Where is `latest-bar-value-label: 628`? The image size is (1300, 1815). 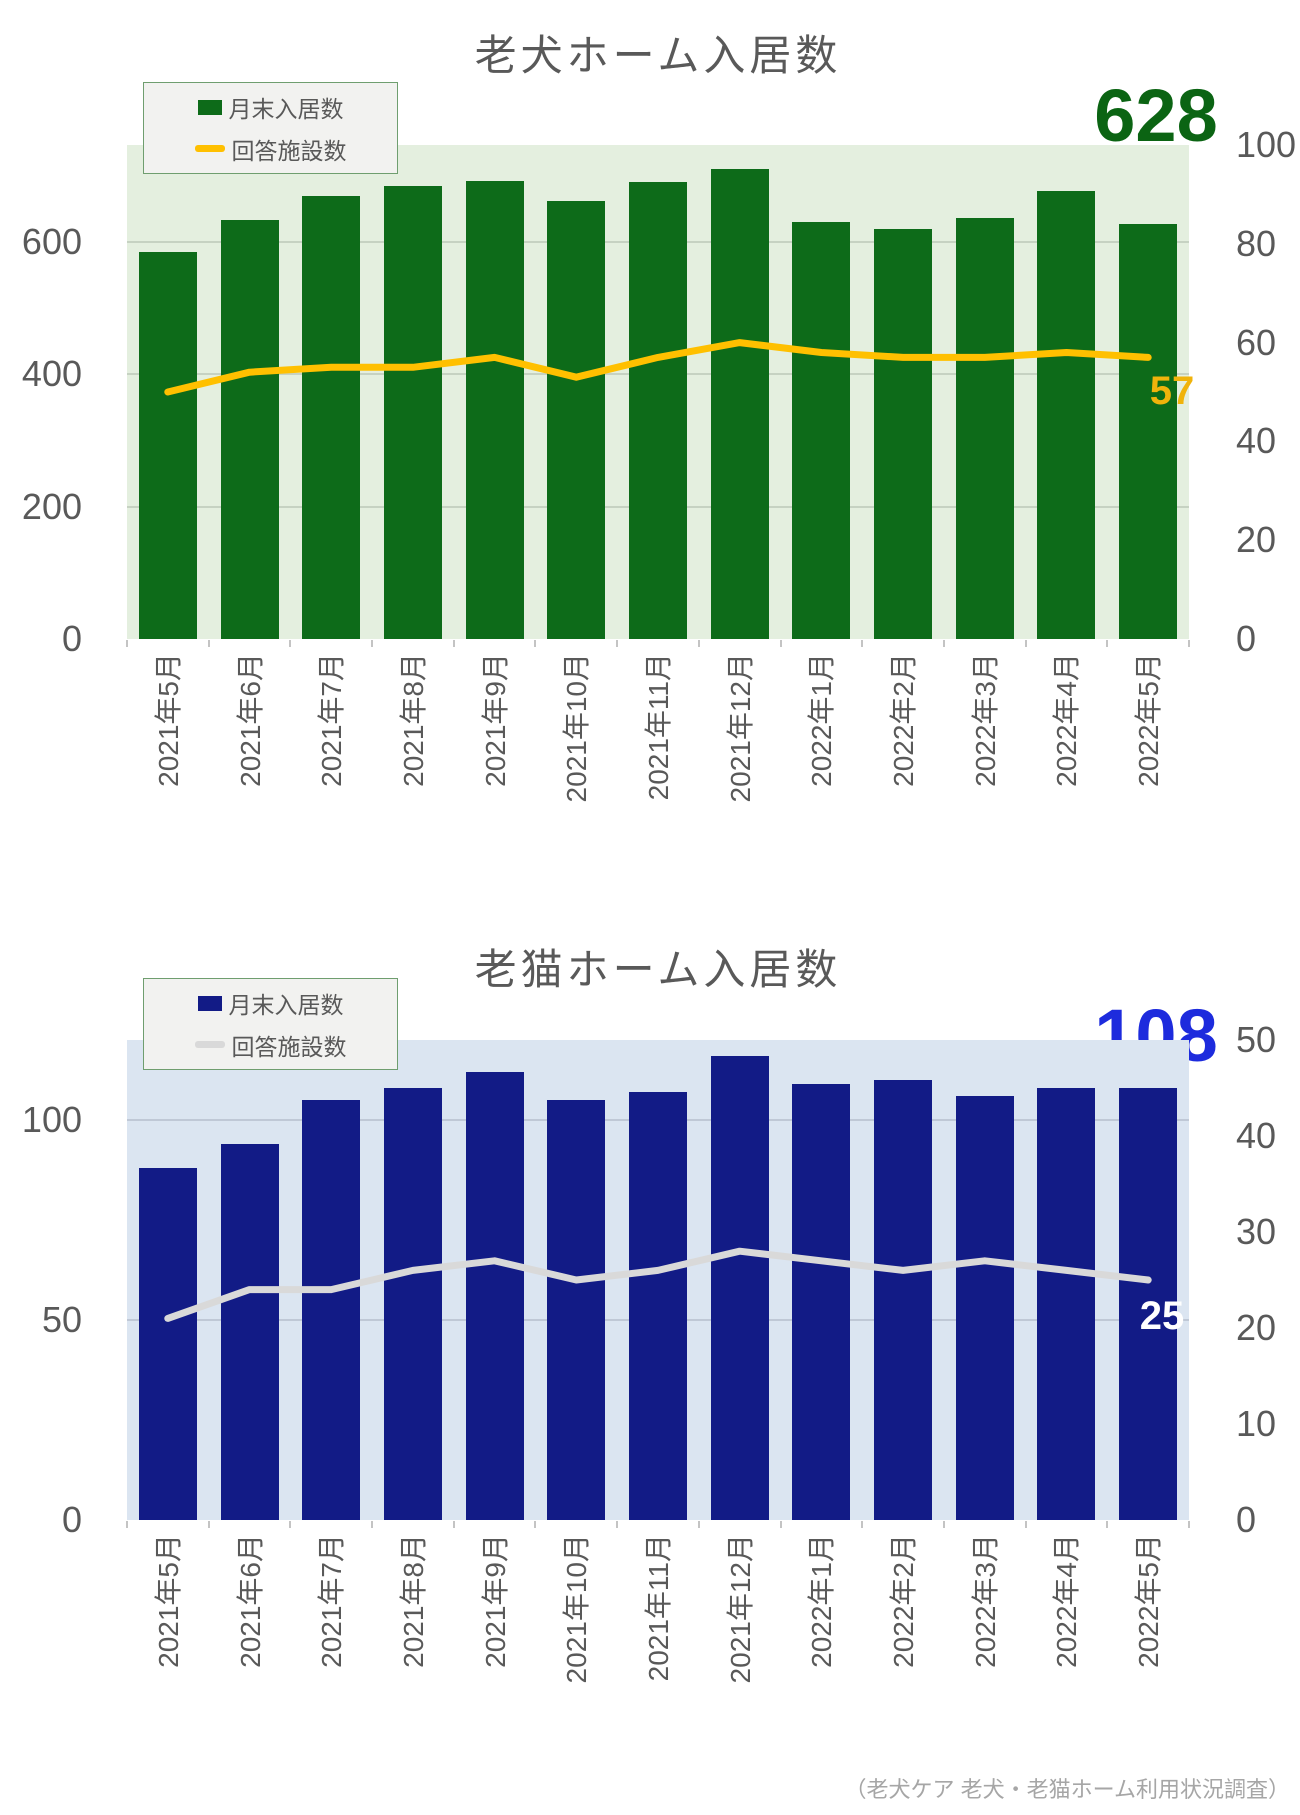
latest-bar-value-label: 628 is located at coordinates (1156, 115).